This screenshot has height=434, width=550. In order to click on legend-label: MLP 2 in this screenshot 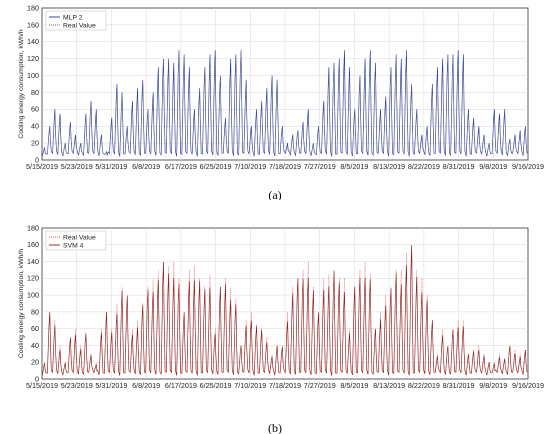, I will do `click(73, 17)`.